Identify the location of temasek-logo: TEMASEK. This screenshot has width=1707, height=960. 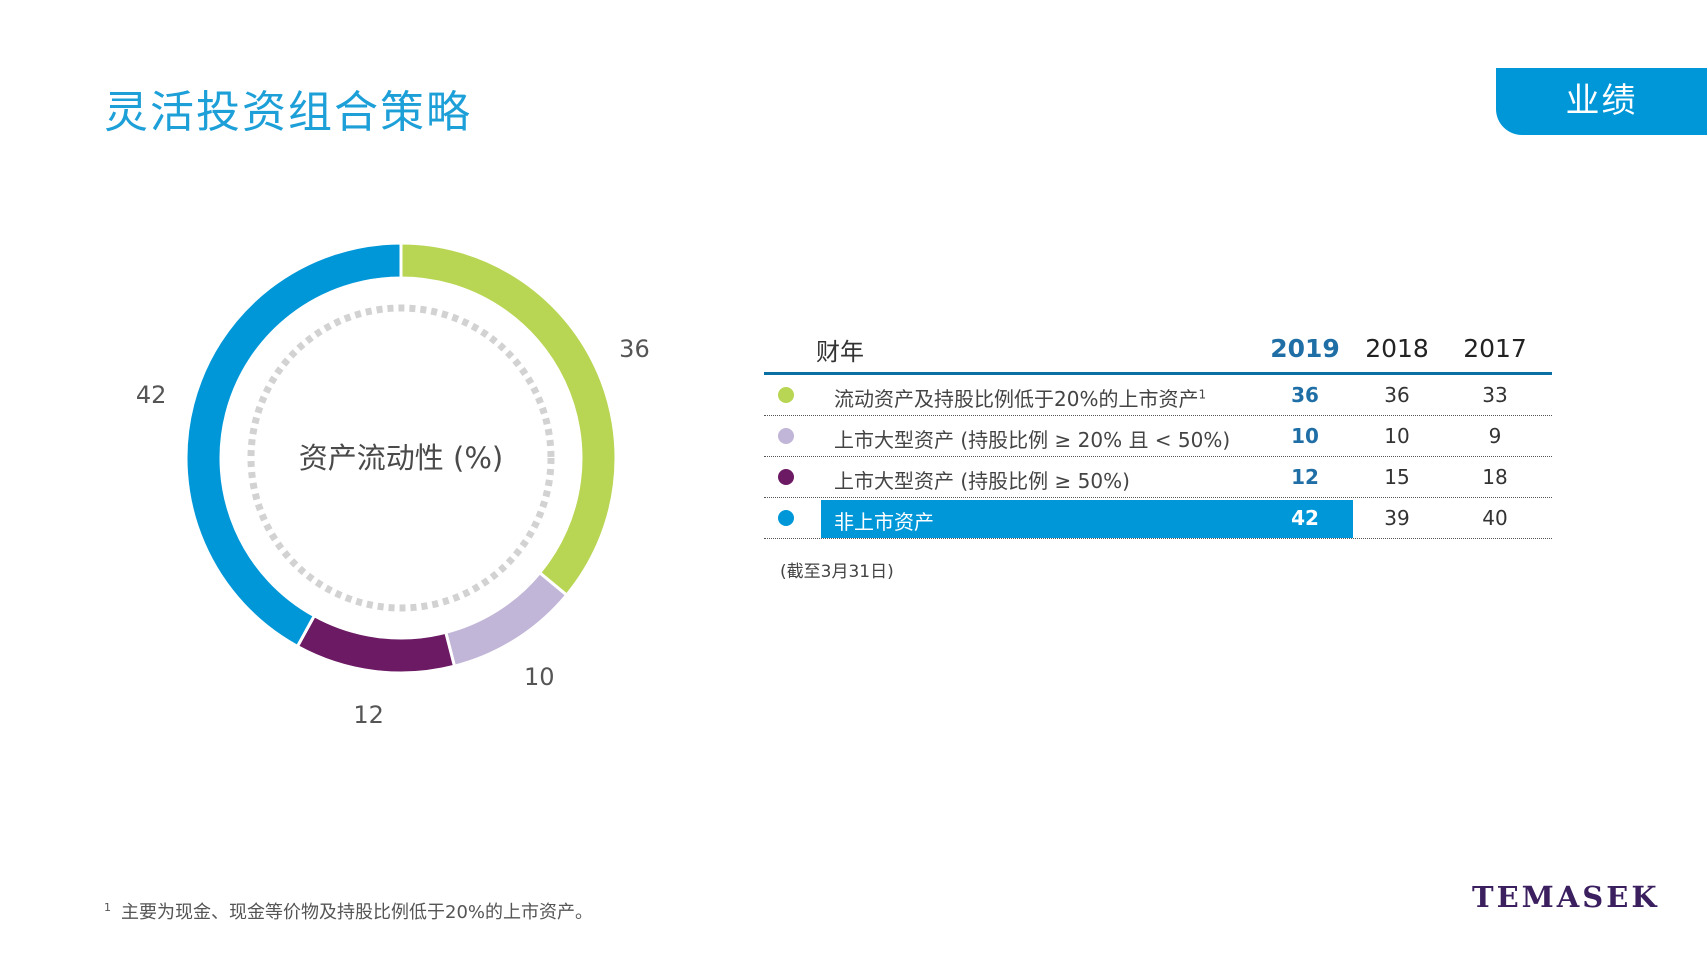
(1566, 897).